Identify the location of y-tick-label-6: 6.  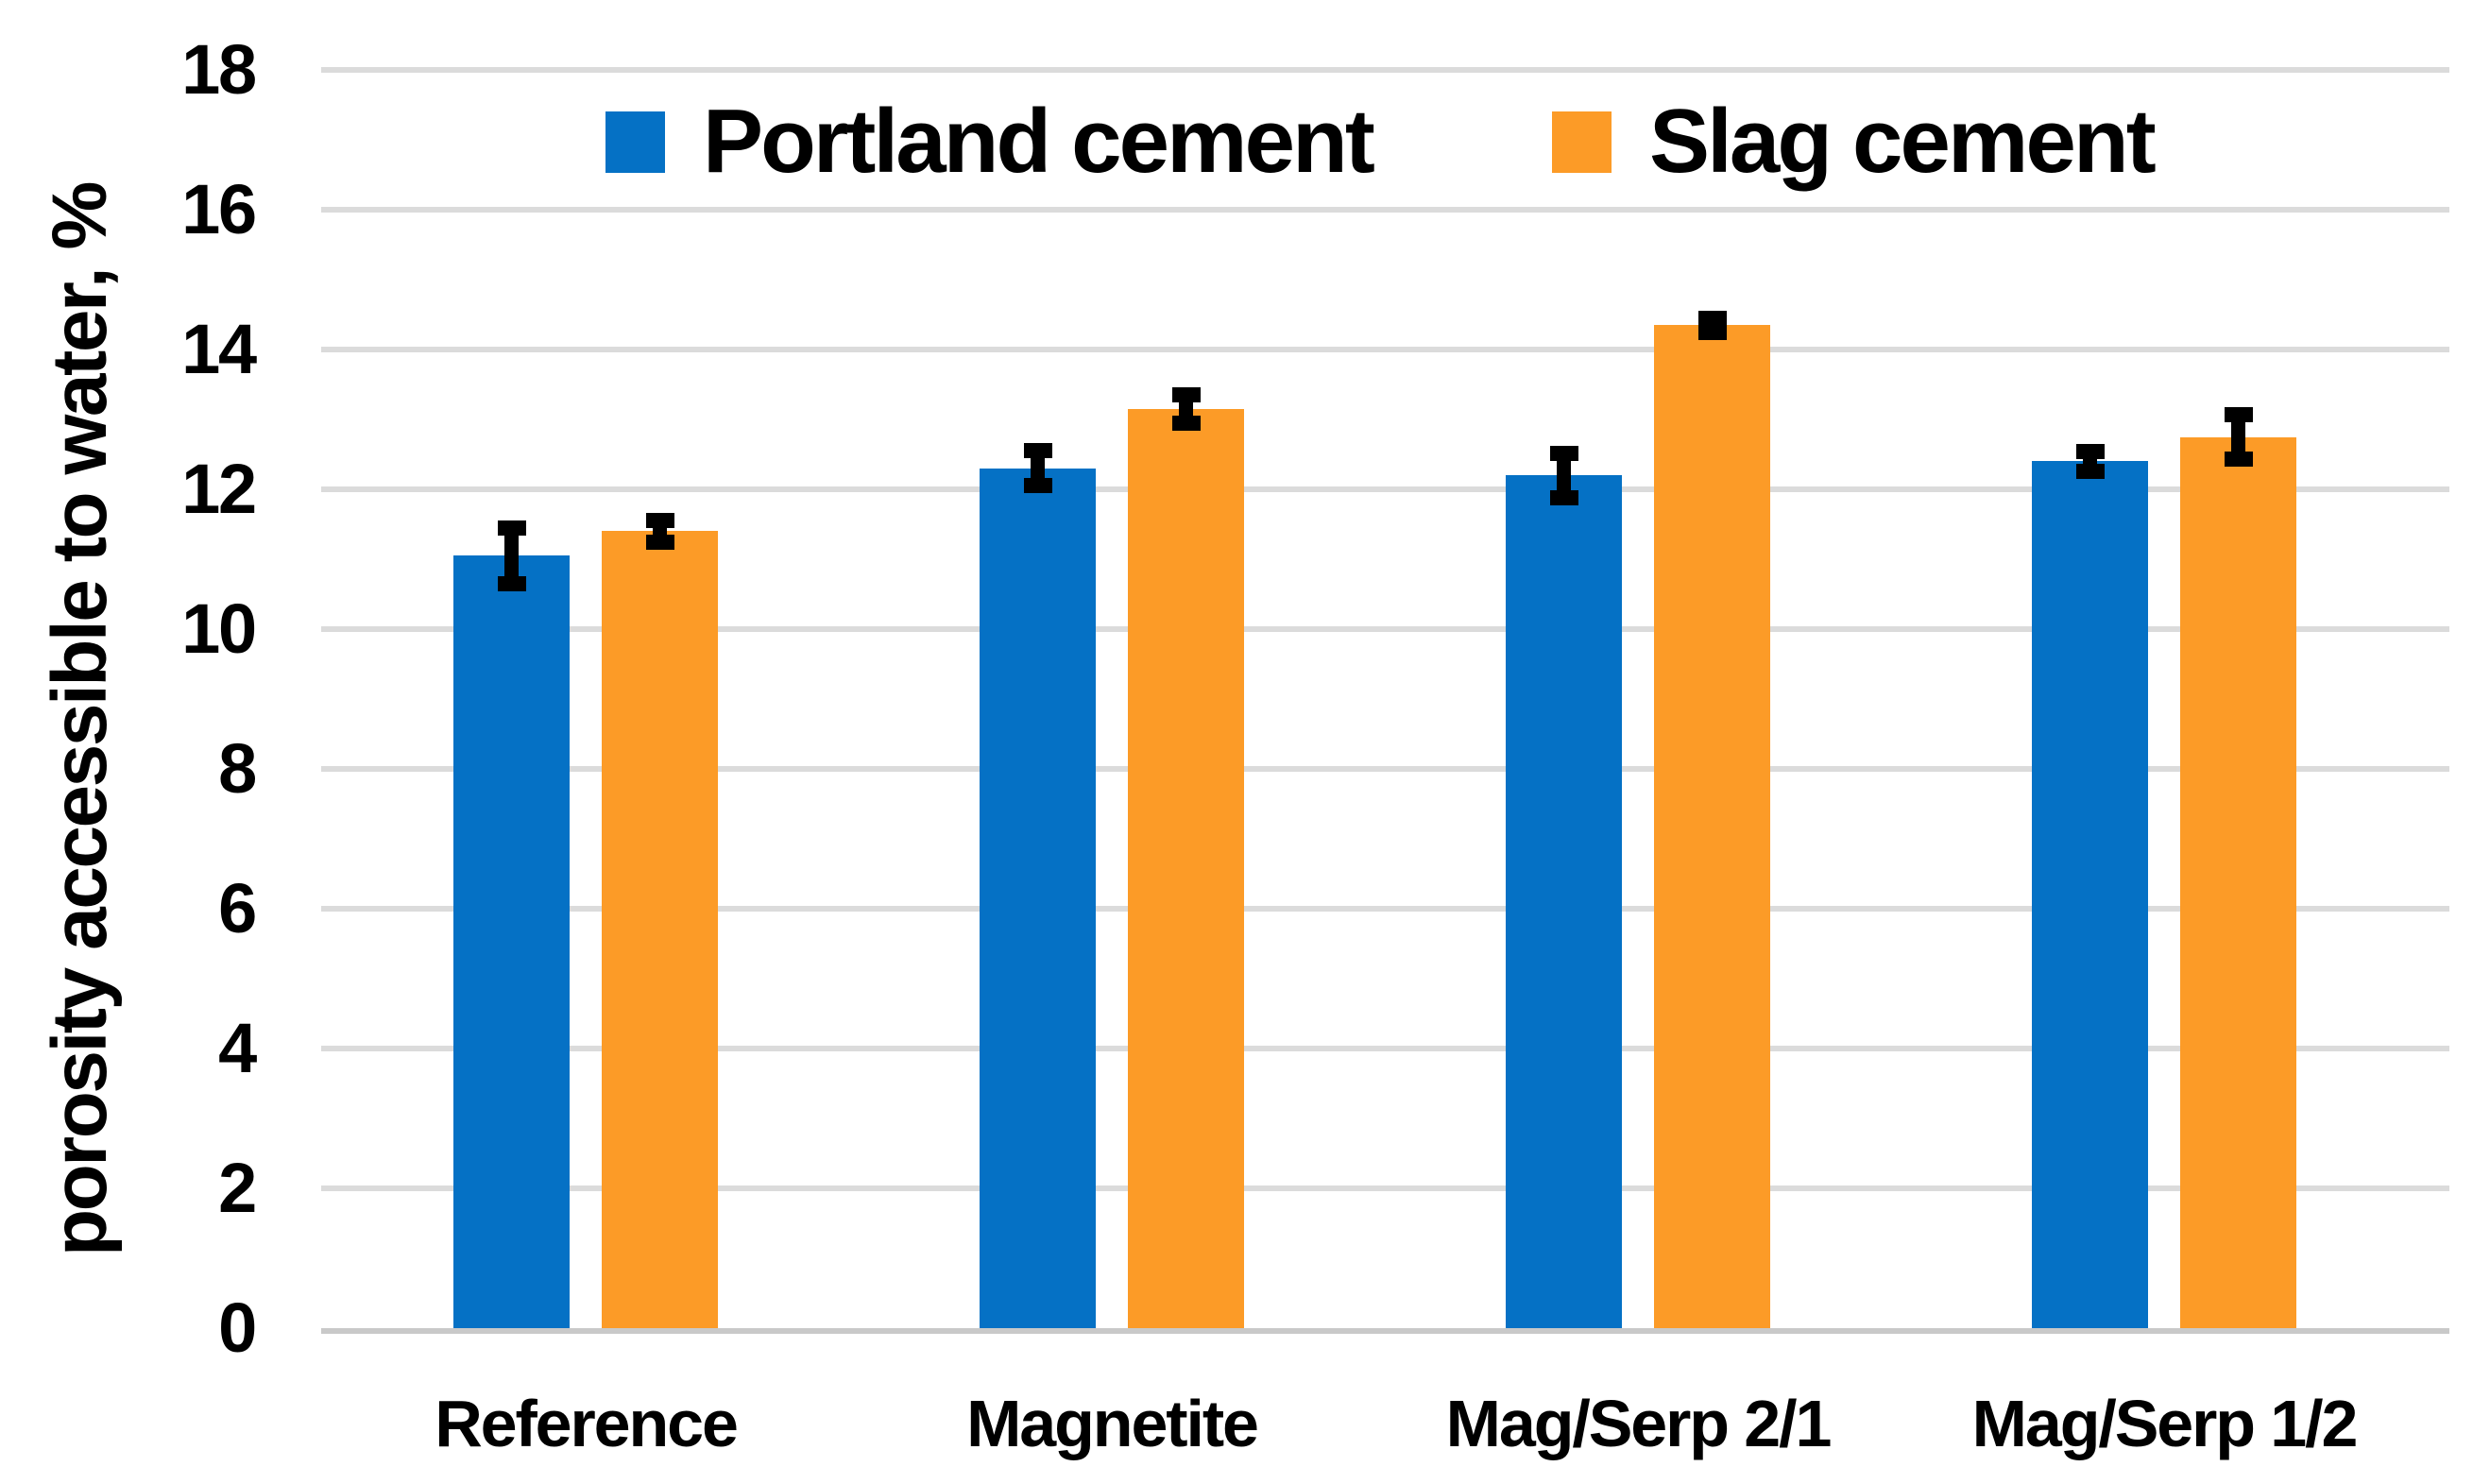
(237, 908).